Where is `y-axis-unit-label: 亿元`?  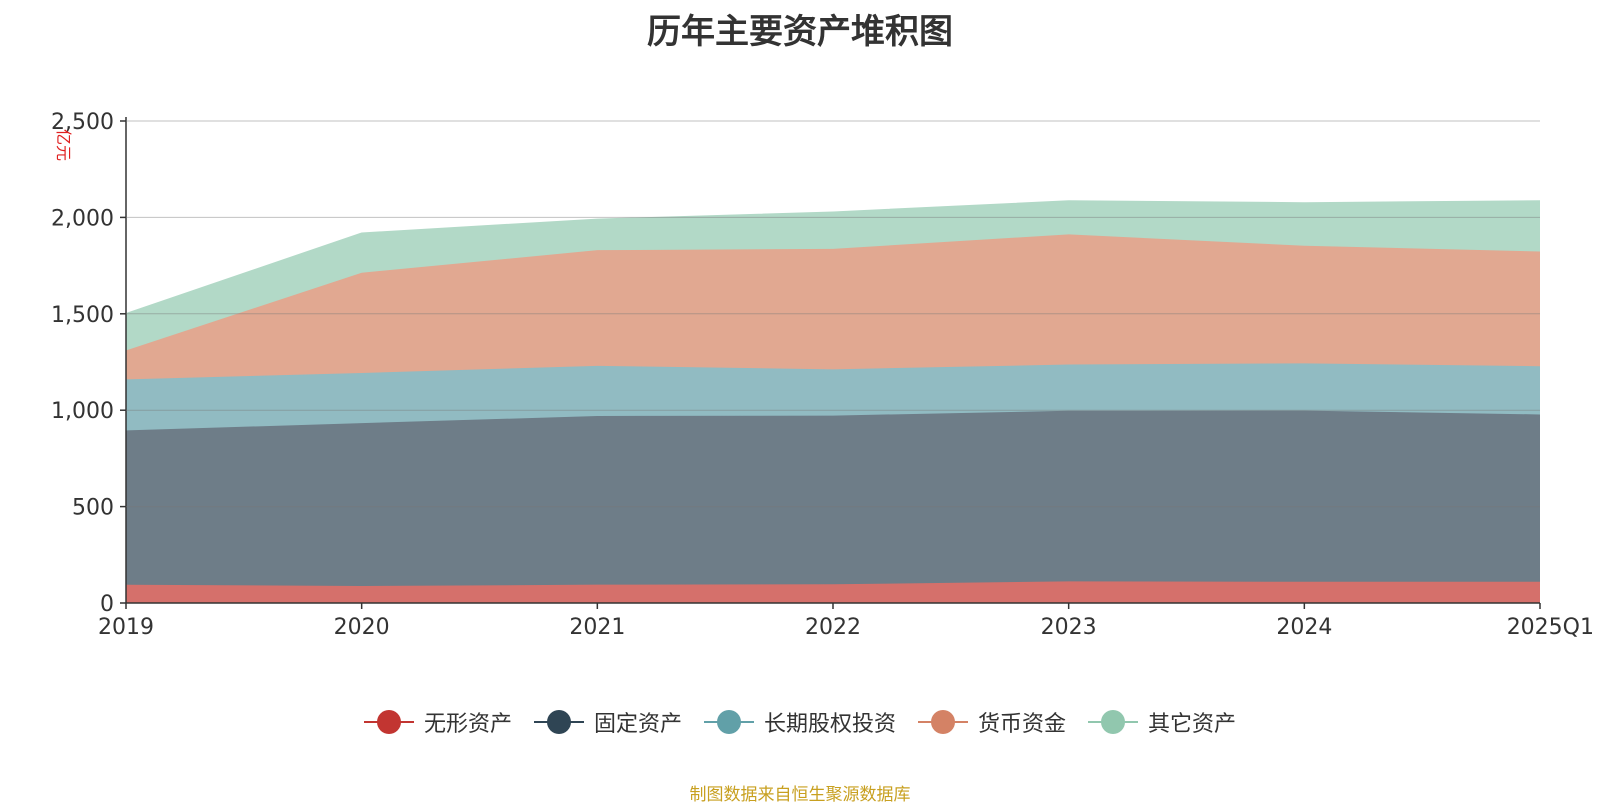 y-axis-unit-label: 亿元 is located at coordinates (63, 145).